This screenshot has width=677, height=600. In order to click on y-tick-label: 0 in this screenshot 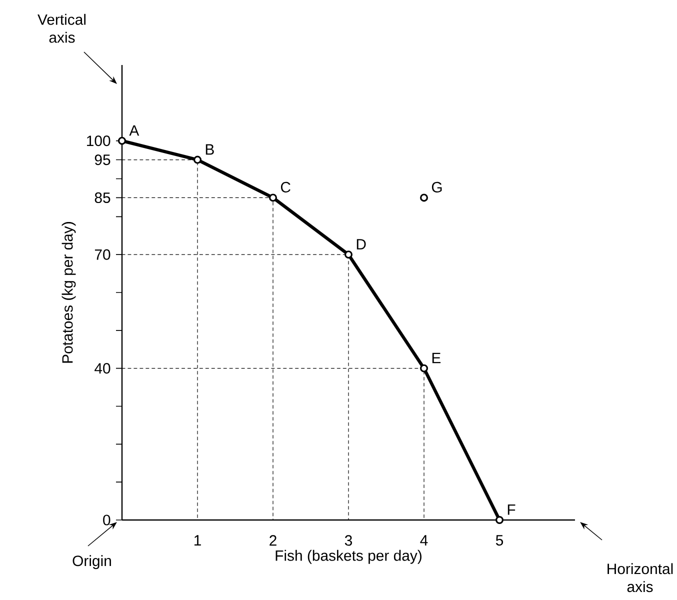, I will do `click(106, 520)`.